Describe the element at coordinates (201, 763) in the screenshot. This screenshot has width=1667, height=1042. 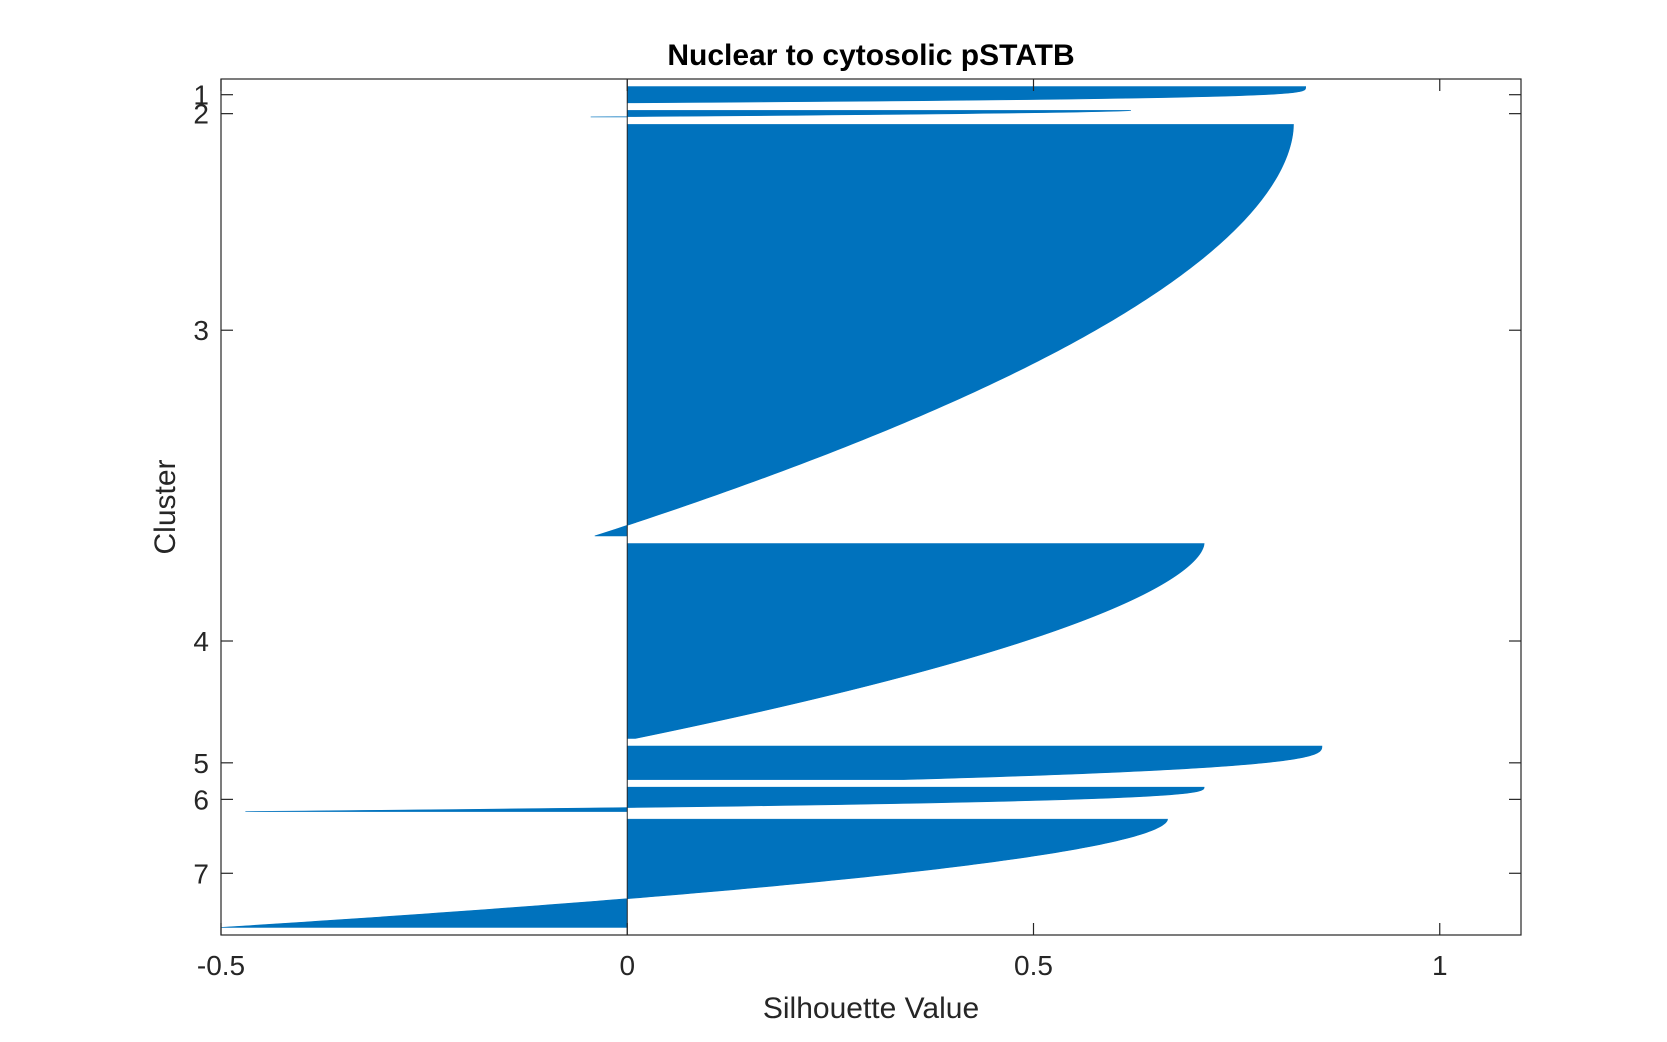
I see `y-tick-label-5: 5` at that location.